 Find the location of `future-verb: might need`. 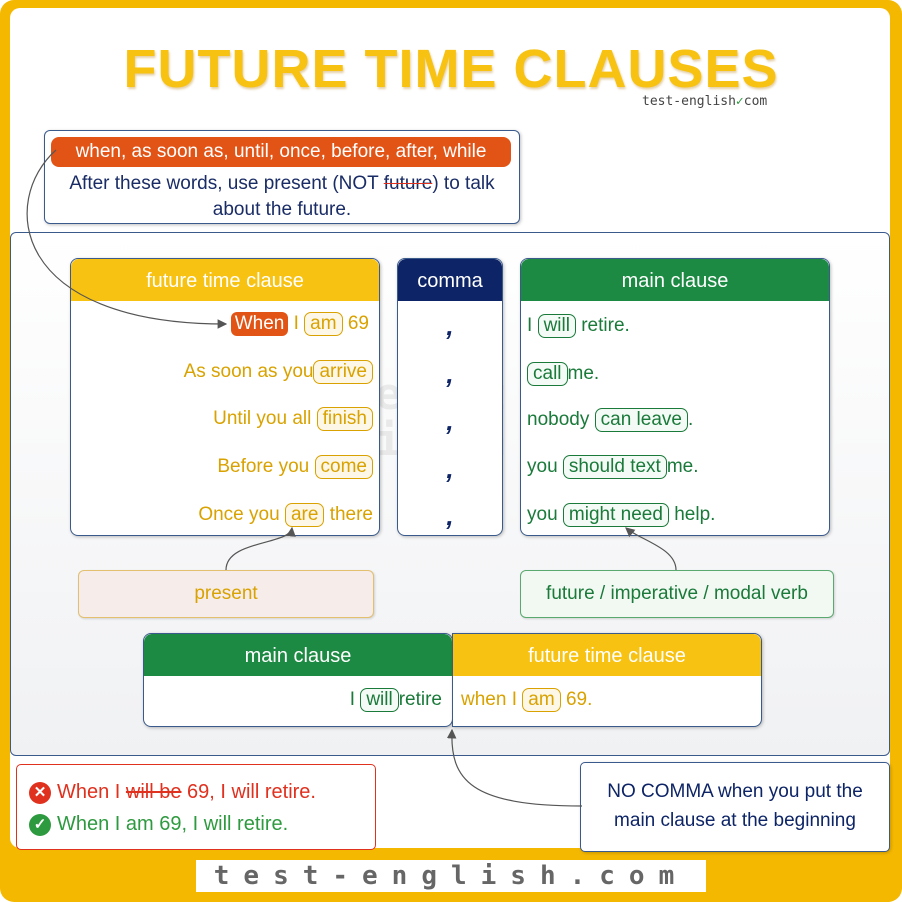

future-verb: might need is located at coordinates (615, 515).